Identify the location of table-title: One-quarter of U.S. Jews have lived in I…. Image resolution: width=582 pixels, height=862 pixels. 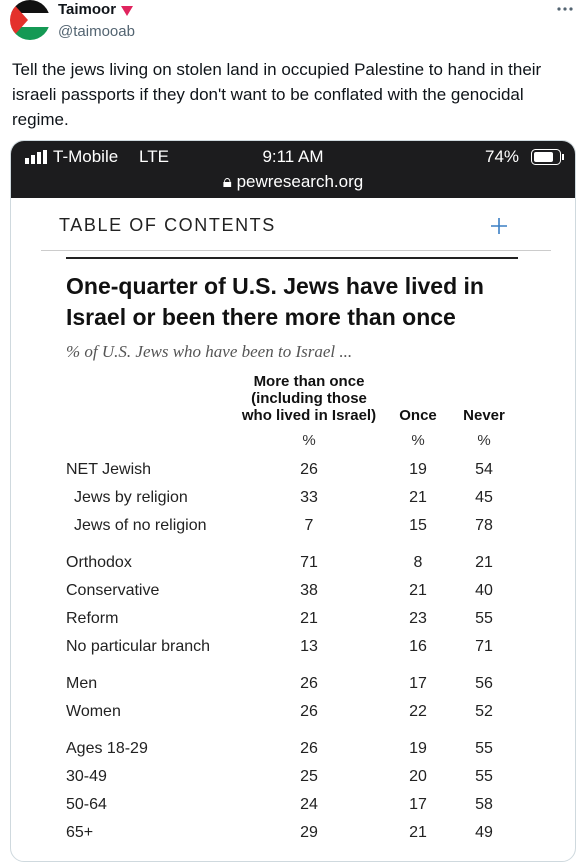
(275, 301).